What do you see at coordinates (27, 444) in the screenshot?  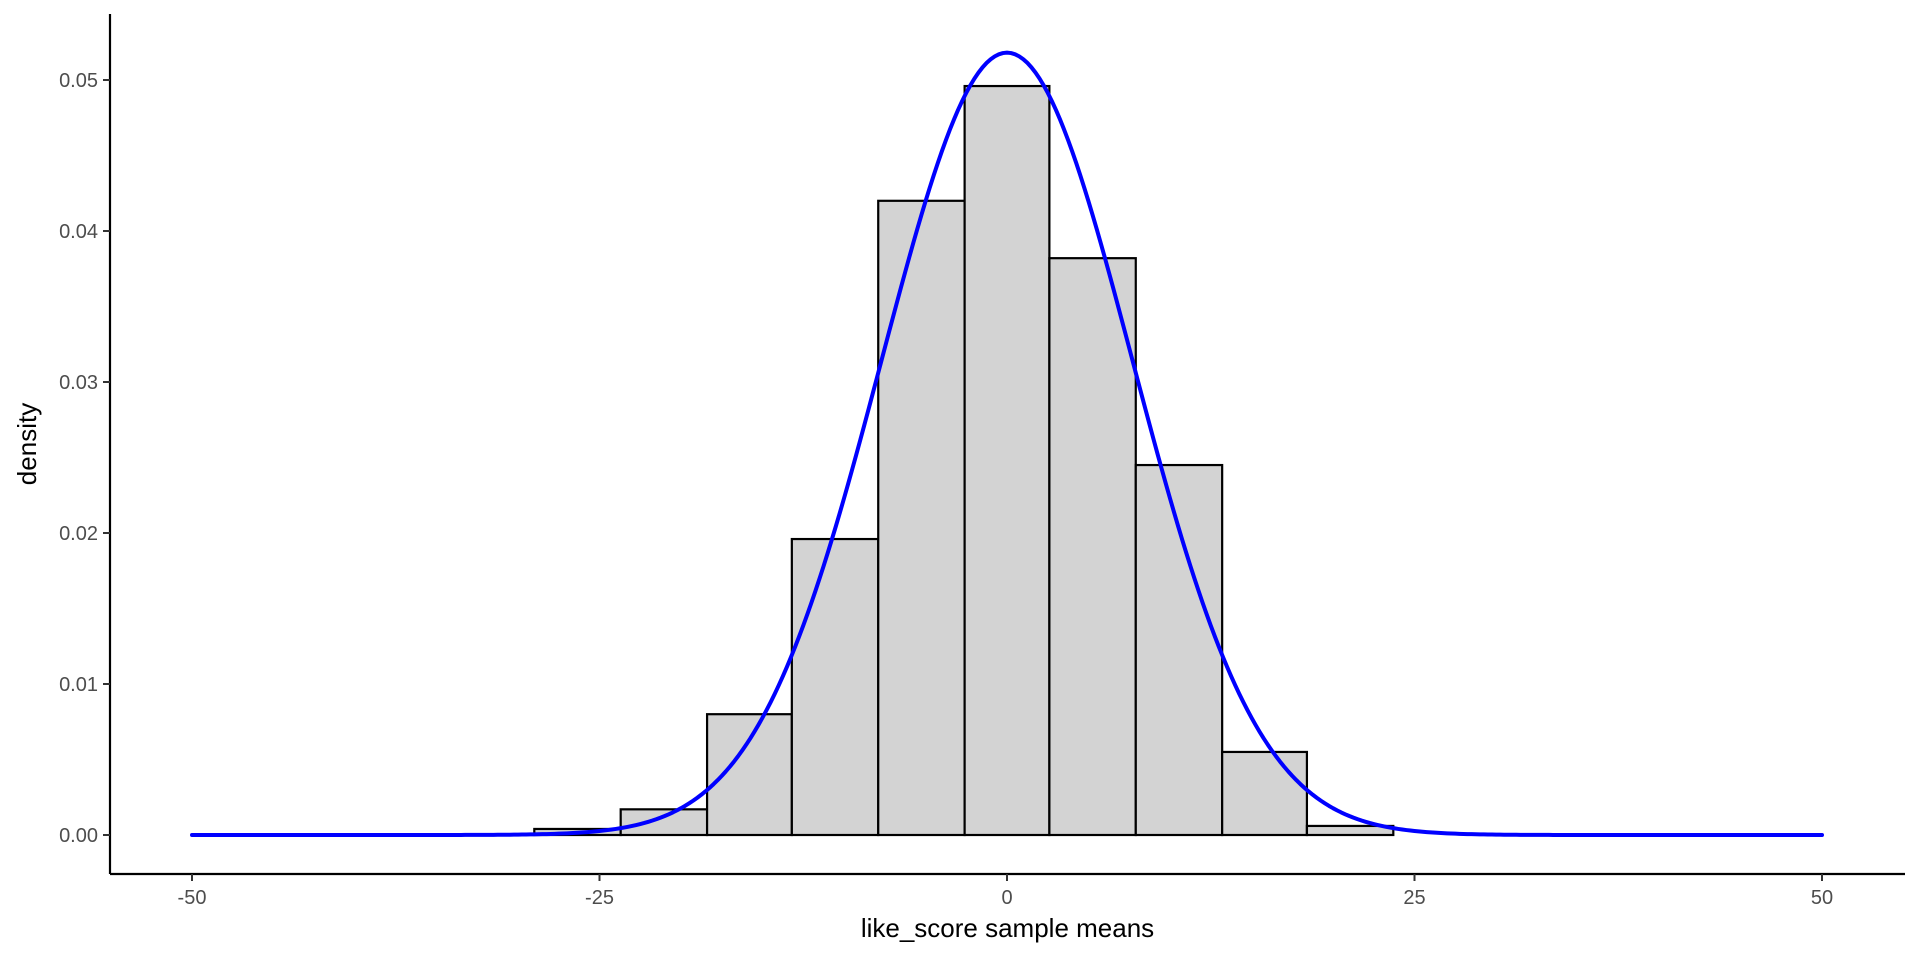 I see `y-axis-title: density` at bounding box center [27, 444].